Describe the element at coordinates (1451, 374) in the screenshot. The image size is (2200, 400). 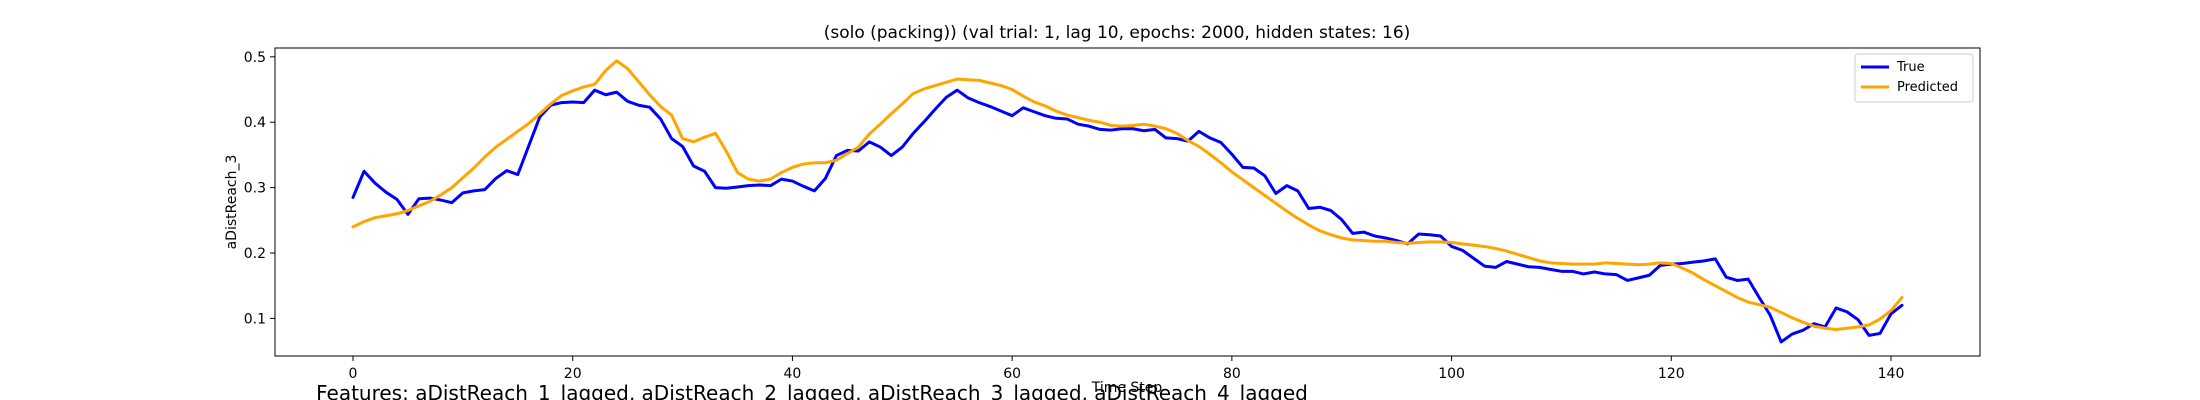
I see `x-tick-label: 100` at that location.